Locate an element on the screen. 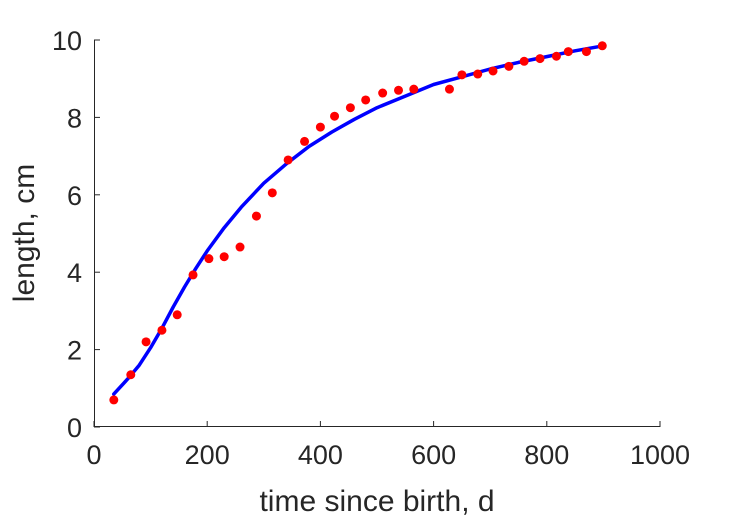 Image resolution: width=729 pixels, height=521 pixels. x-tick-label: 200 is located at coordinates (207, 455).